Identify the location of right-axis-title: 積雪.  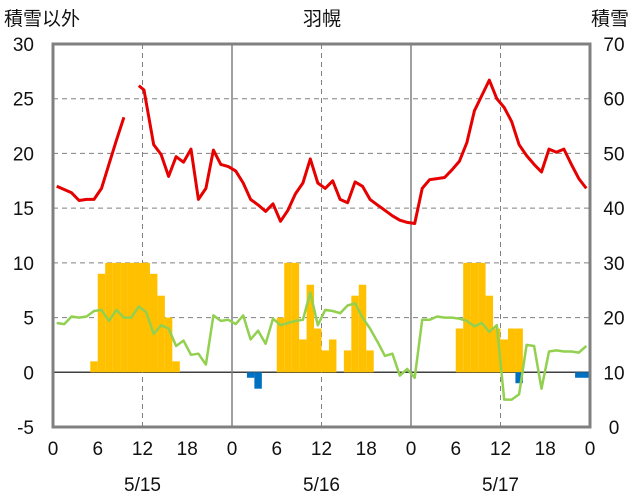
(610, 19).